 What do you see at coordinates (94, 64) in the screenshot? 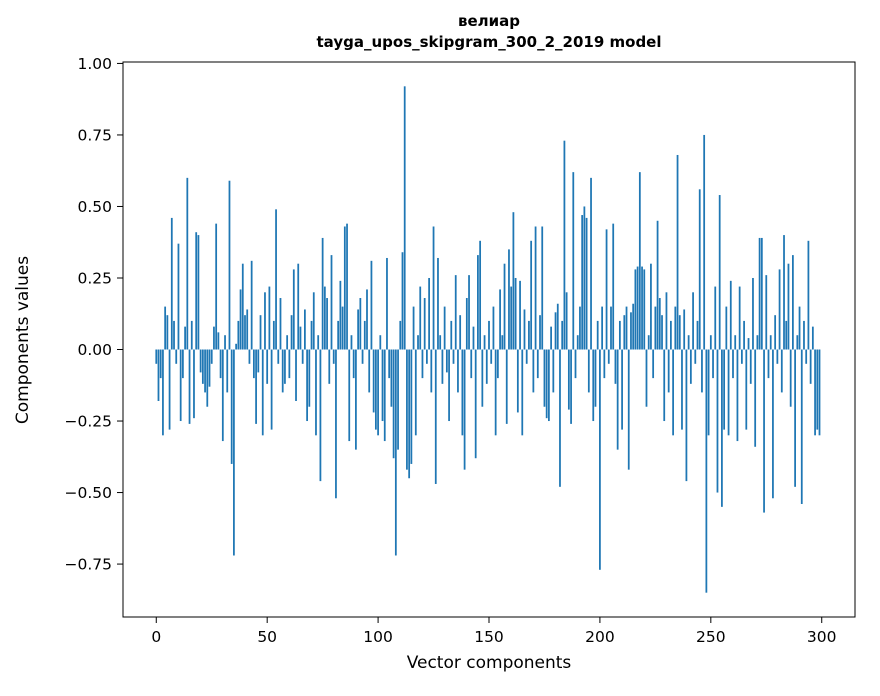
I see `y-tick-label: 1.00` at bounding box center [94, 64].